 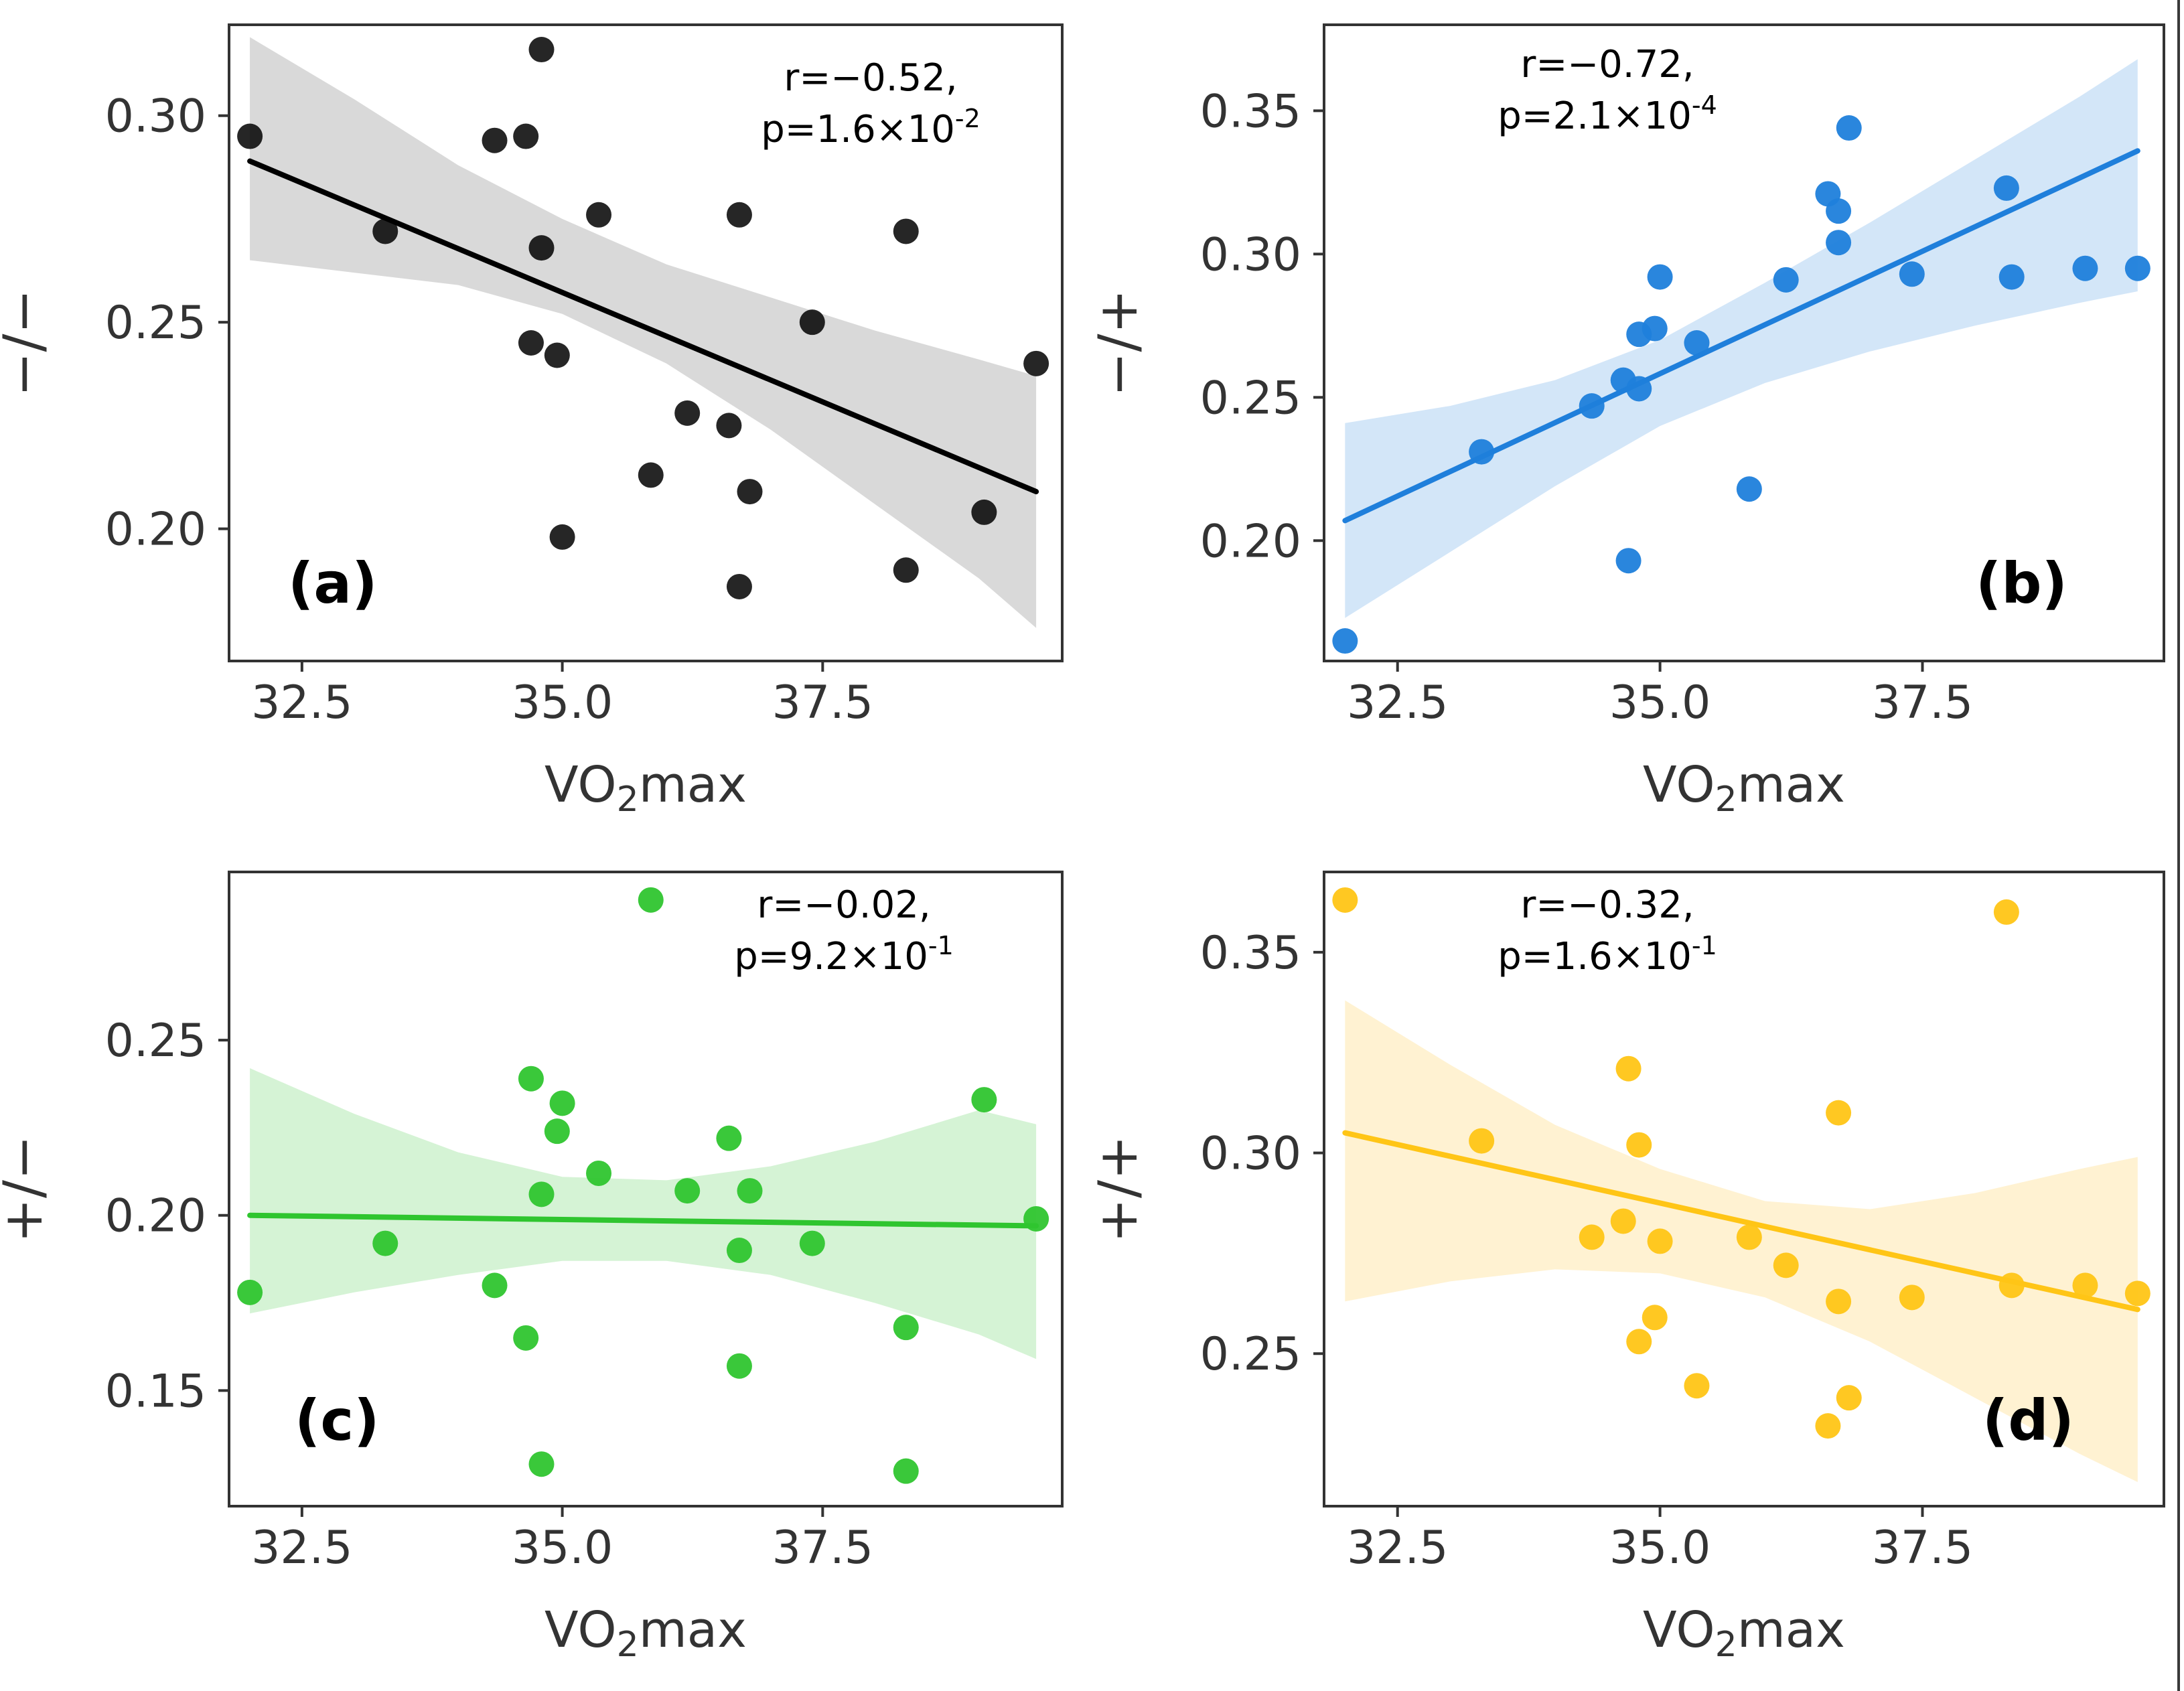 I want to click on panel-label: (a), so click(x=332, y=583).